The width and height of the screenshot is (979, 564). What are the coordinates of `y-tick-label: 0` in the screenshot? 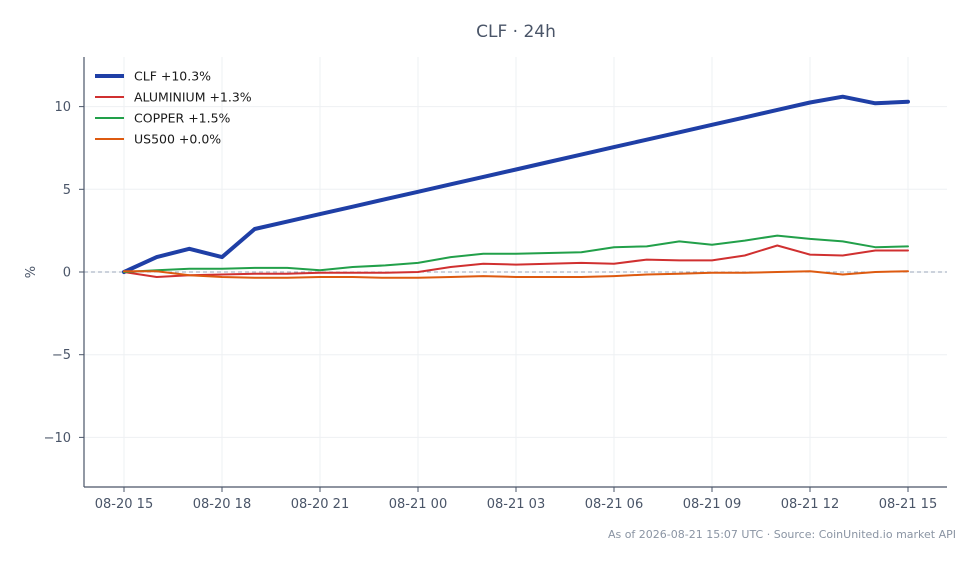 It's located at (67, 273).